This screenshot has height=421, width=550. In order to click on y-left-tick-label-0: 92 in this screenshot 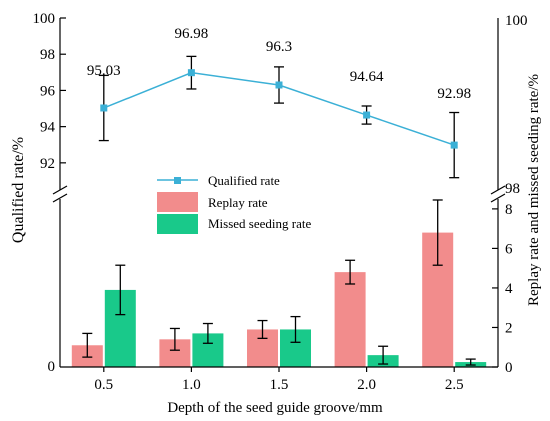, I will do `click(47, 164)`.